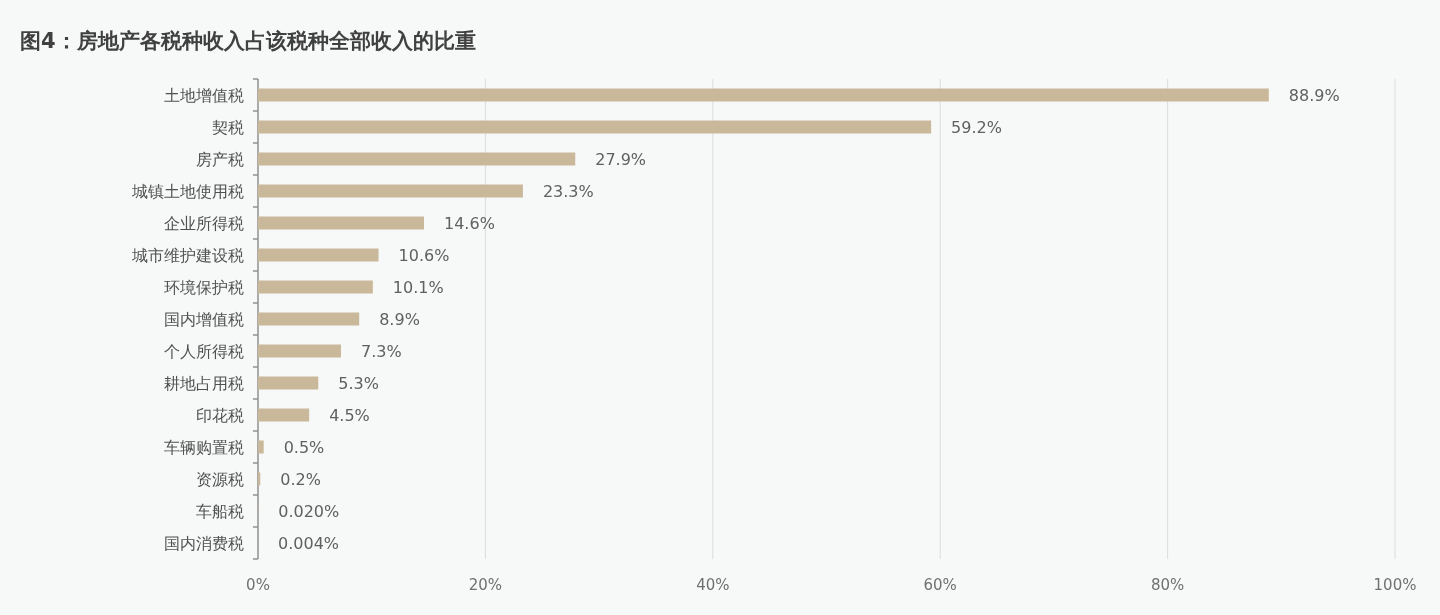  Describe the element at coordinates (424, 255) in the screenshot. I see `data-label: 10.6%` at that location.